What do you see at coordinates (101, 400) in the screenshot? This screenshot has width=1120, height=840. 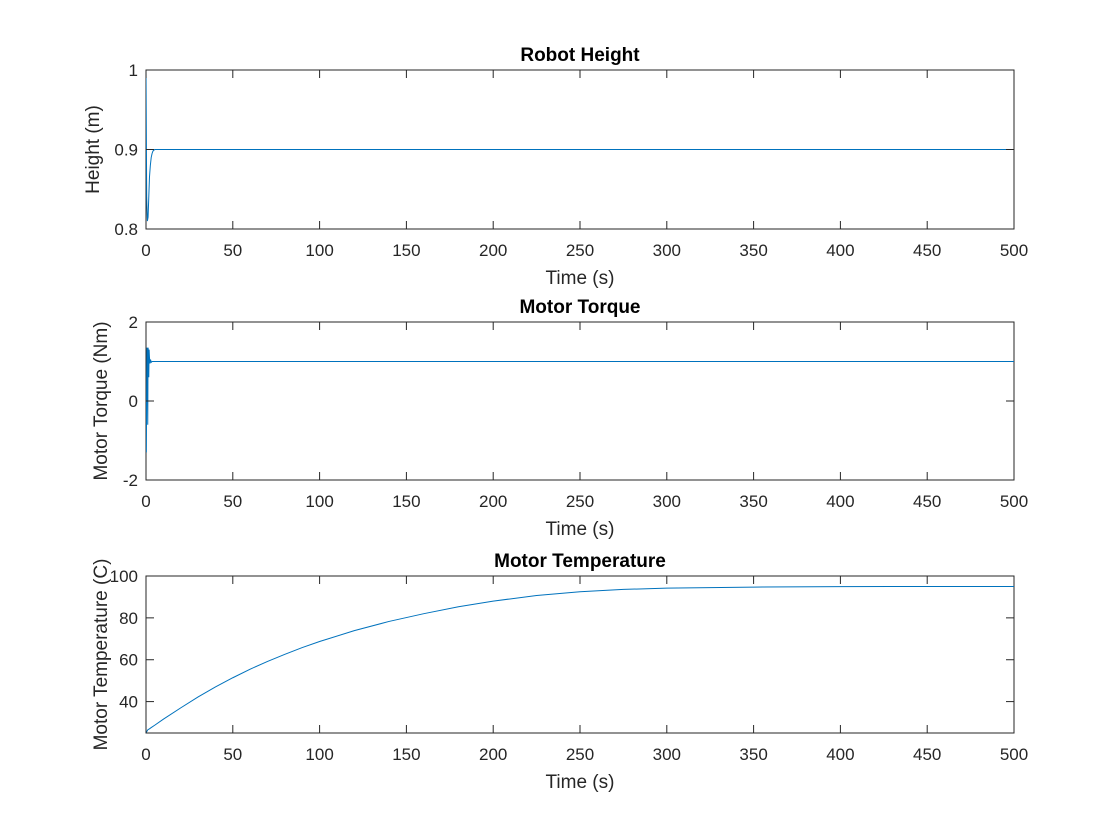 I see `y-axis-label: Motor Torque (Nm)` at bounding box center [101, 400].